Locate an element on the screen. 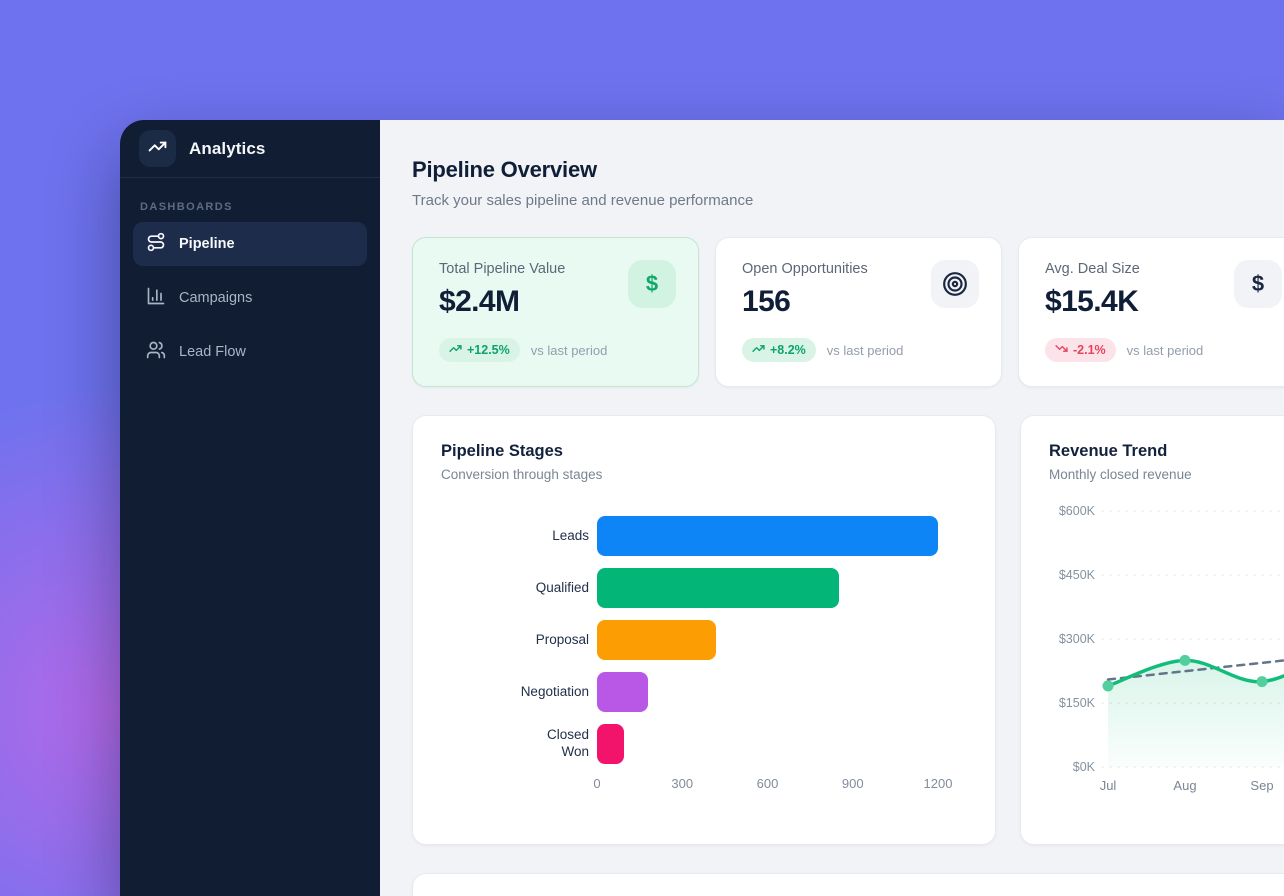 The image size is (1284, 896). delta-badge: -2.1% is located at coordinates (1080, 350).